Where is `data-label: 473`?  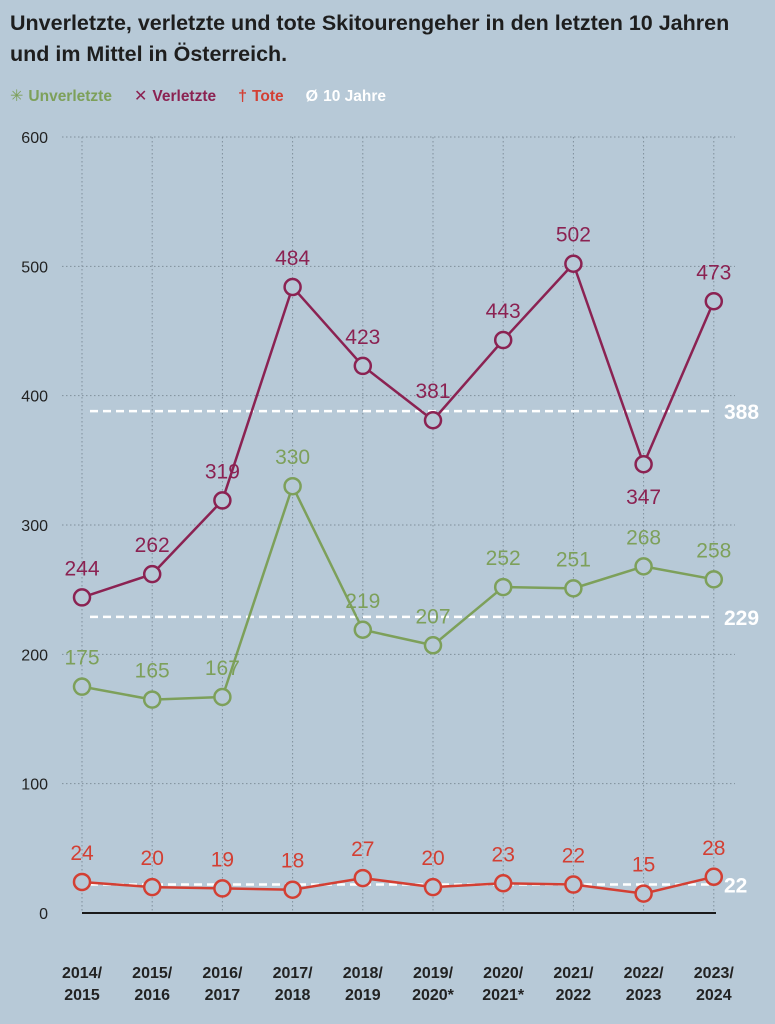
data-label: 473 is located at coordinates (713, 272).